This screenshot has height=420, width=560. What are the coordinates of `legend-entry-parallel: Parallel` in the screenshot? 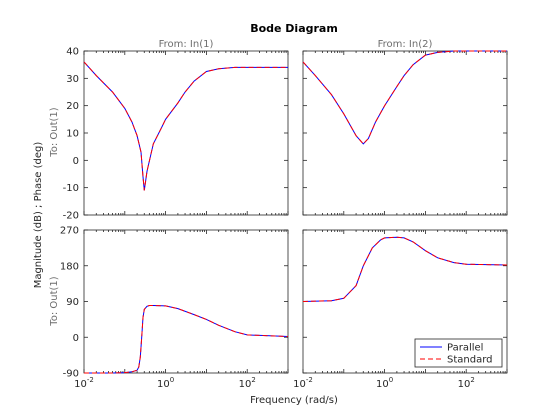 It's located at (465, 348).